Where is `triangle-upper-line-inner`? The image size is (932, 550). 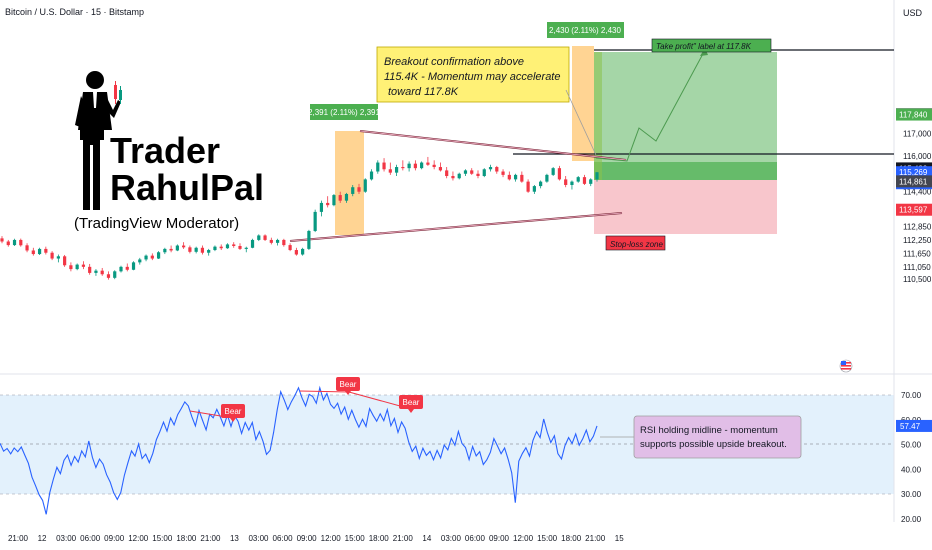 triangle-upper-line-inner is located at coordinates (493, 145).